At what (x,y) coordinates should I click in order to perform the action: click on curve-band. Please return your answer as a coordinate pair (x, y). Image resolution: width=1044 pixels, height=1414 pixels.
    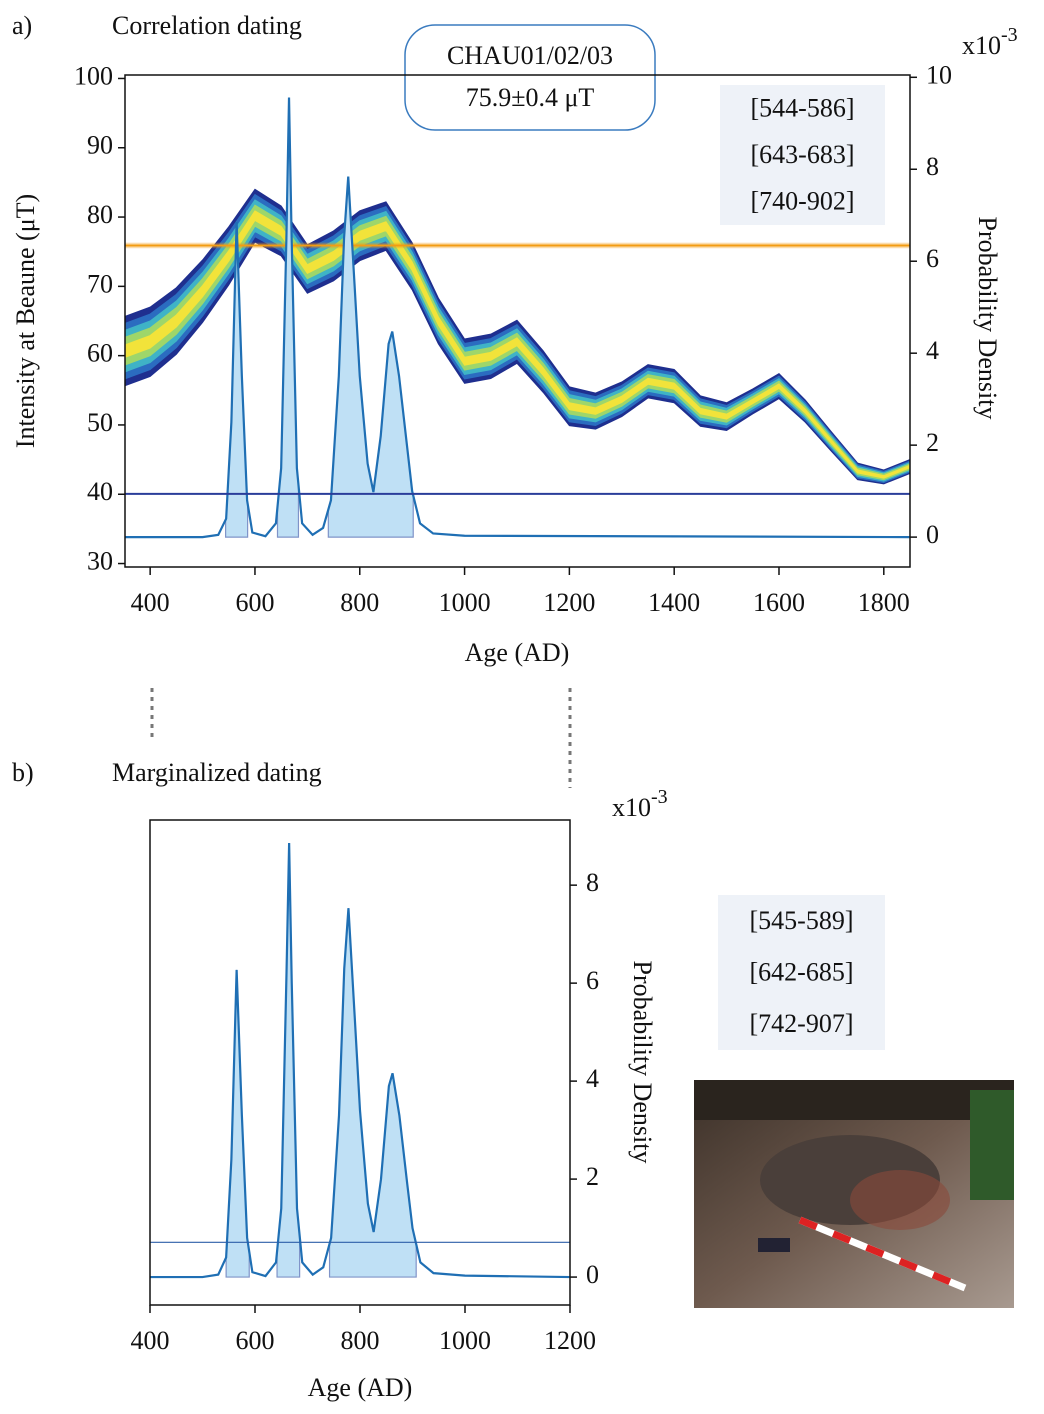
    Looking at the image, I should click on (517, 344).